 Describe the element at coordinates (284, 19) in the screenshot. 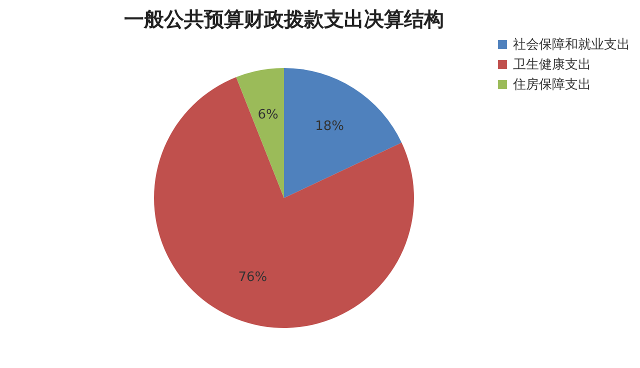

I see `chart-title: 一般公共预算财政拨款支出决算结构` at that location.